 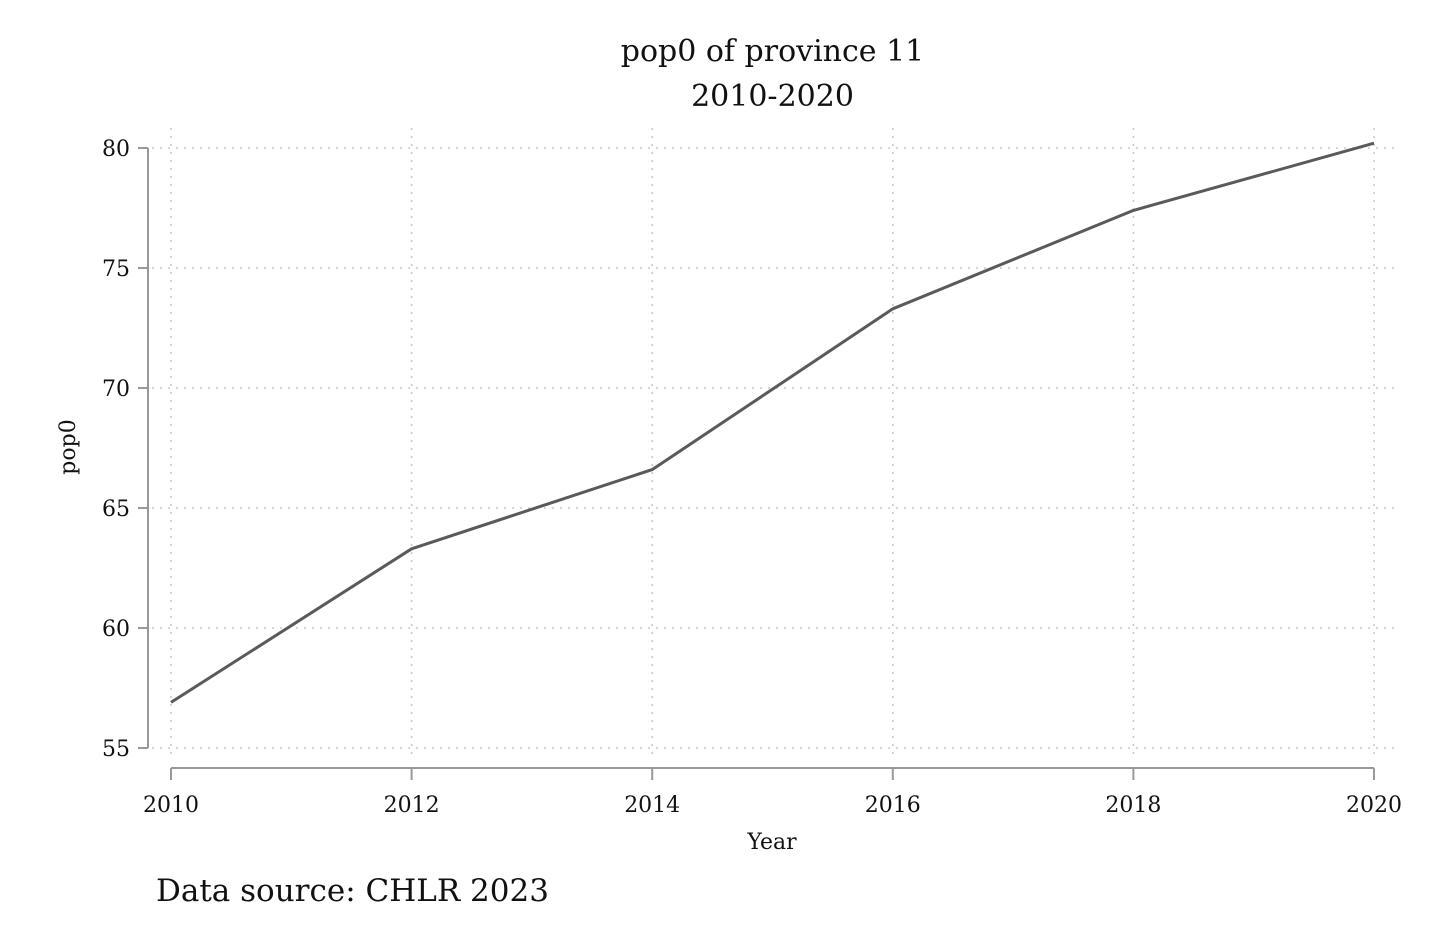 What do you see at coordinates (116, 389) in the screenshot?
I see `y-tick-label: 70` at bounding box center [116, 389].